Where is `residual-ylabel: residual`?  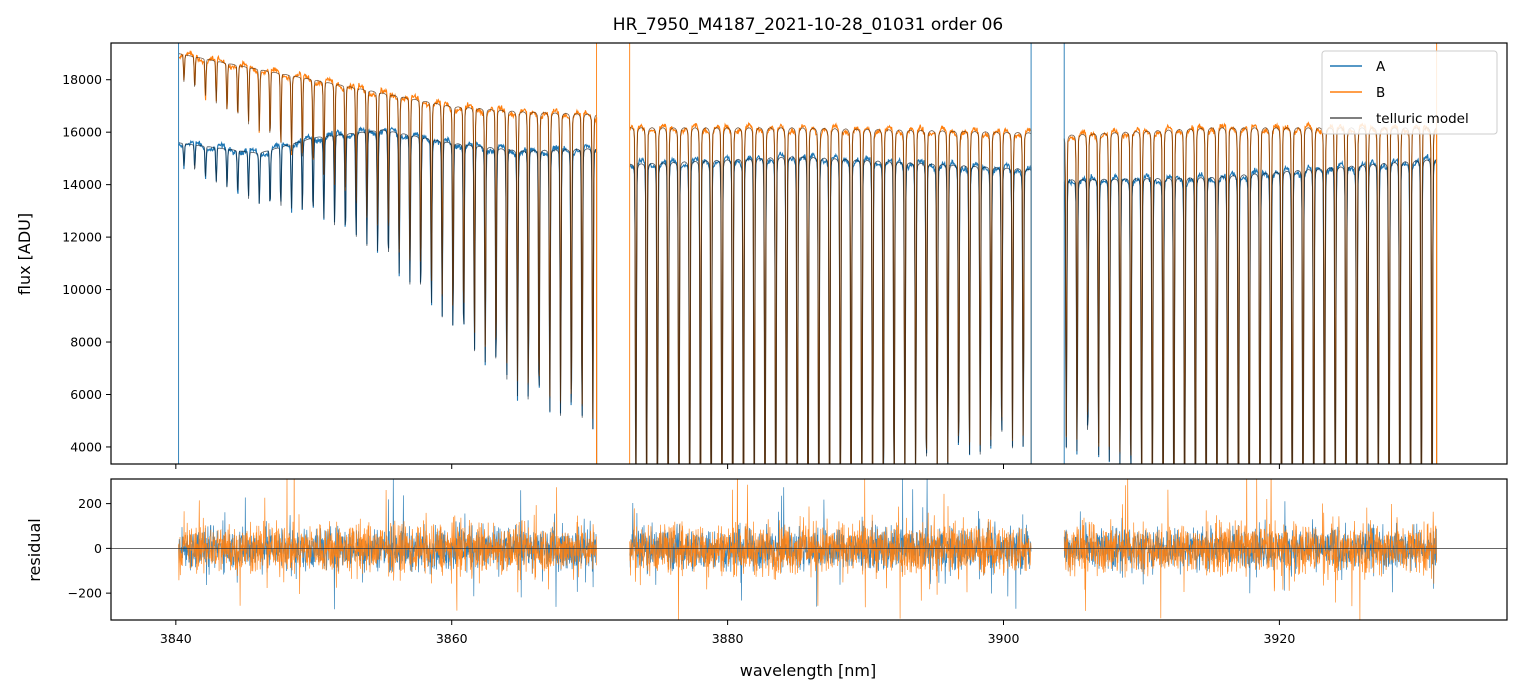
residual-ylabel: residual is located at coordinates (34, 549).